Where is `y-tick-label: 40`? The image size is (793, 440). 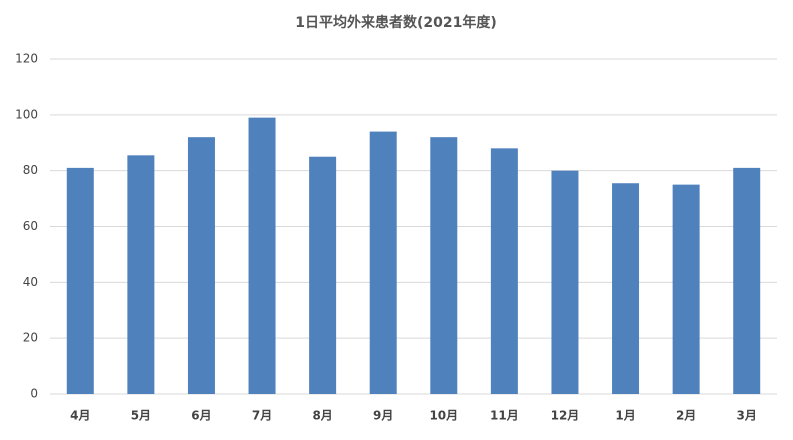 y-tick-label: 40 is located at coordinates (30, 282).